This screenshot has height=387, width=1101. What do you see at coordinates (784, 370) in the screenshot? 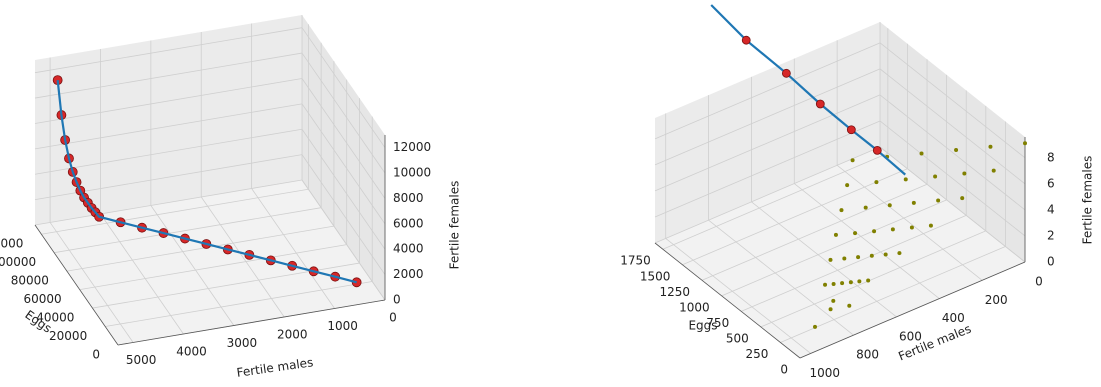
I see `x-tick-label: 0` at bounding box center [784, 370].